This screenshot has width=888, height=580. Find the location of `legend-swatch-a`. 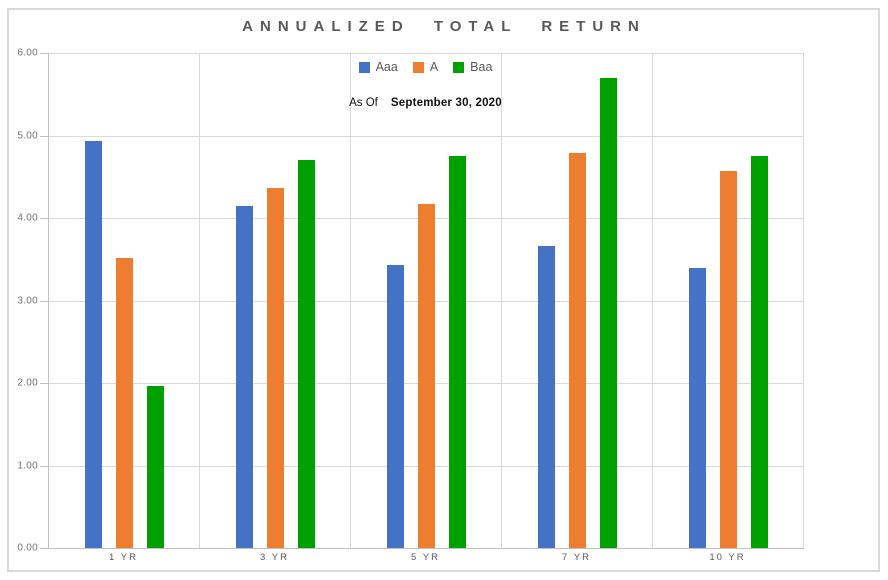

legend-swatch-a is located at coordinates (418, 67).